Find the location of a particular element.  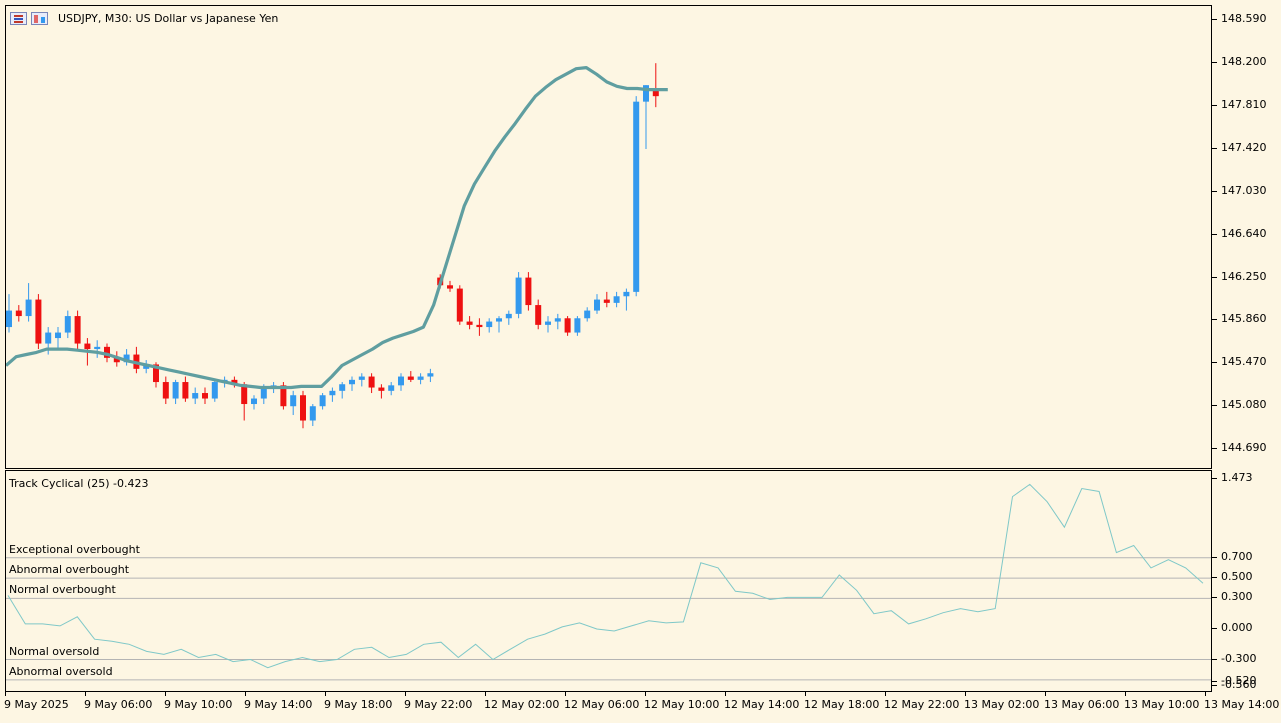

price-tick-mark is located at coordinates (1214, 148).